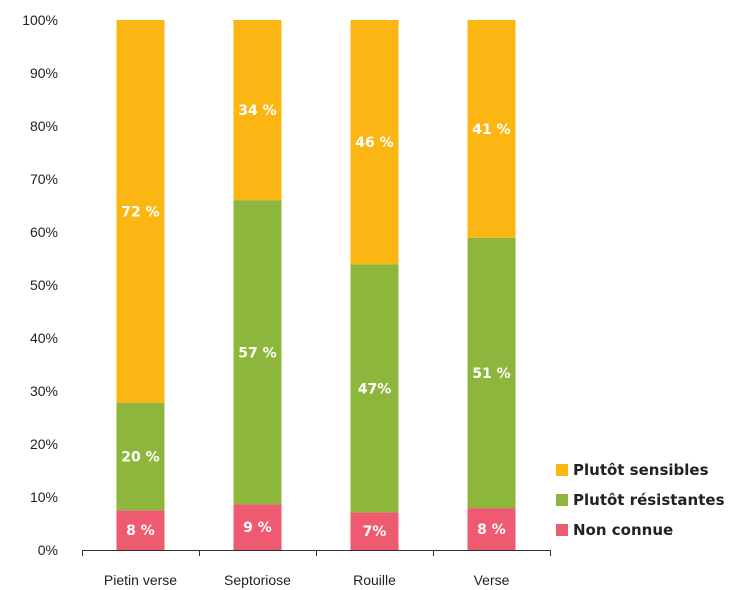 Image resolution: width=731 pixels, height=590 pixels. Describe the element at coordinates (649, 500) in the screenshot. I see `legend-label: Plutôt résistantes` at that location.